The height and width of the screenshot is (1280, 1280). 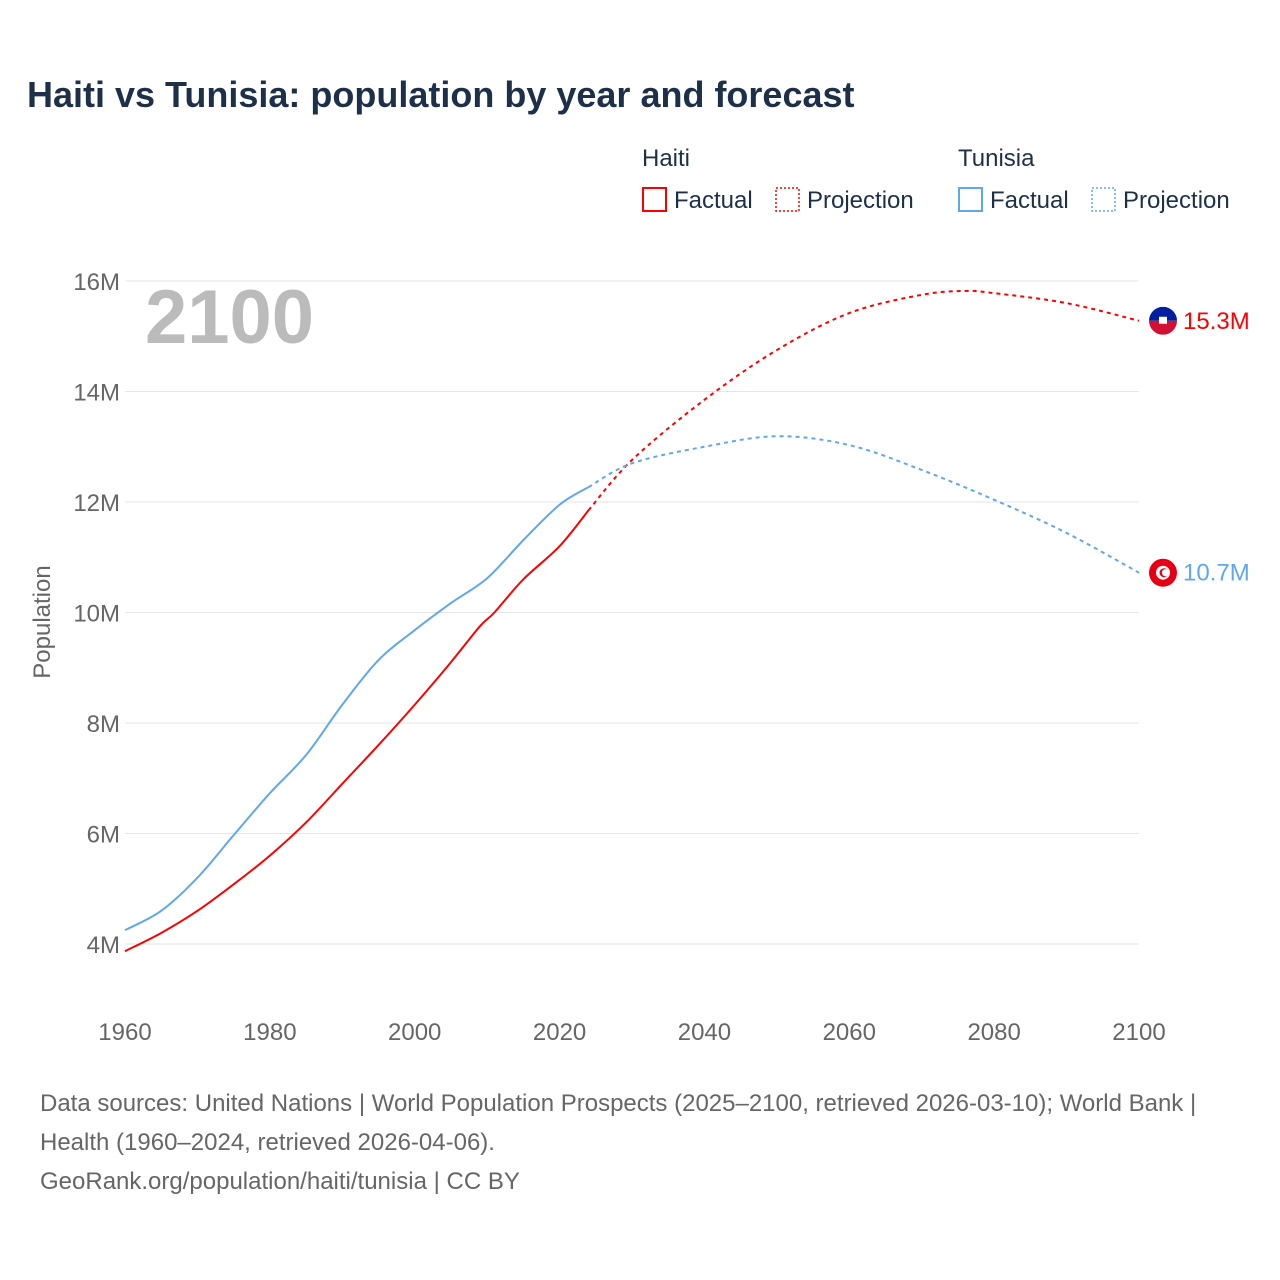 I want to click on legend-factual-swatch-haiti, so click(x=654, y=199).